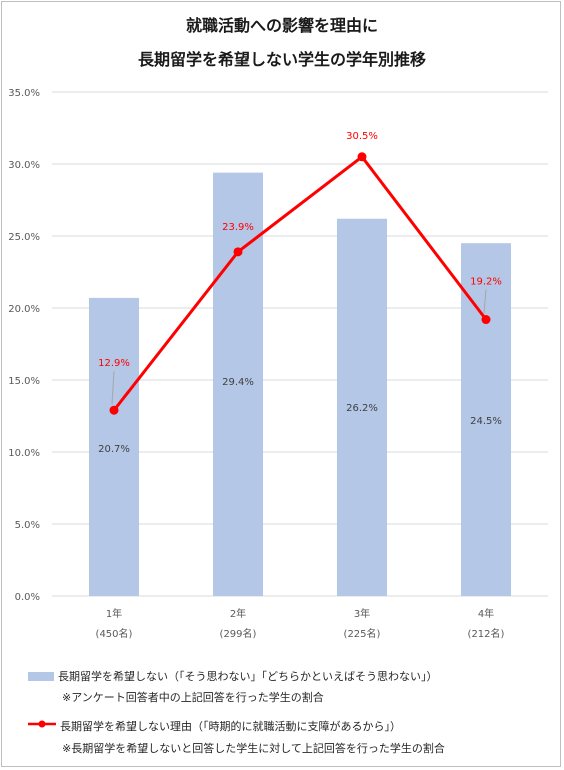  What do you see at coordinates (24, 381) in the screenshot?
I see `y-tick-label: 15.0%` at bounding box center [24, 381].